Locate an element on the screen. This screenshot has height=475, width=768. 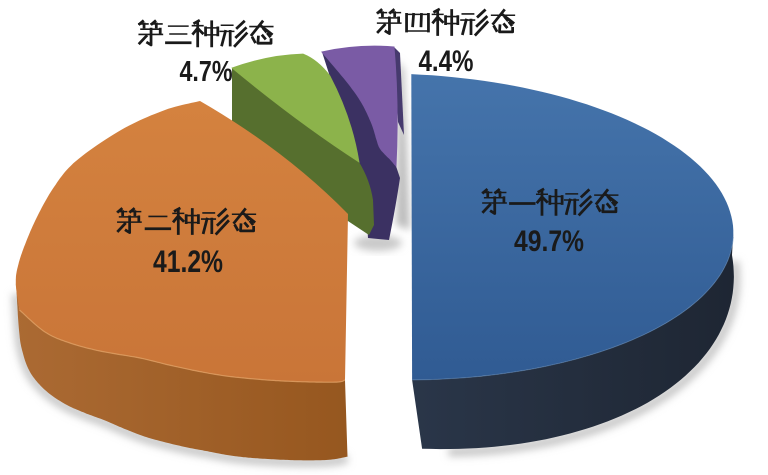
svg-text: 41.2% is located at coordinates (188, 261).